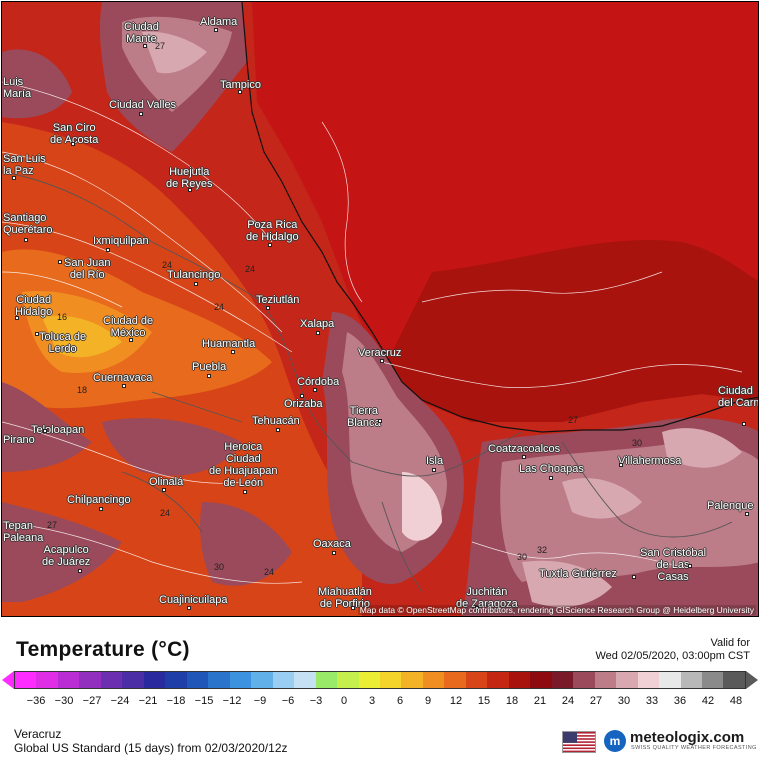 The width and height of the screenshot is (760, 760). What do you see at coordinates (66, 556) in the screenshot?
I see `city-label: Acapulco de Juárez` at bounding box center [66, 556].